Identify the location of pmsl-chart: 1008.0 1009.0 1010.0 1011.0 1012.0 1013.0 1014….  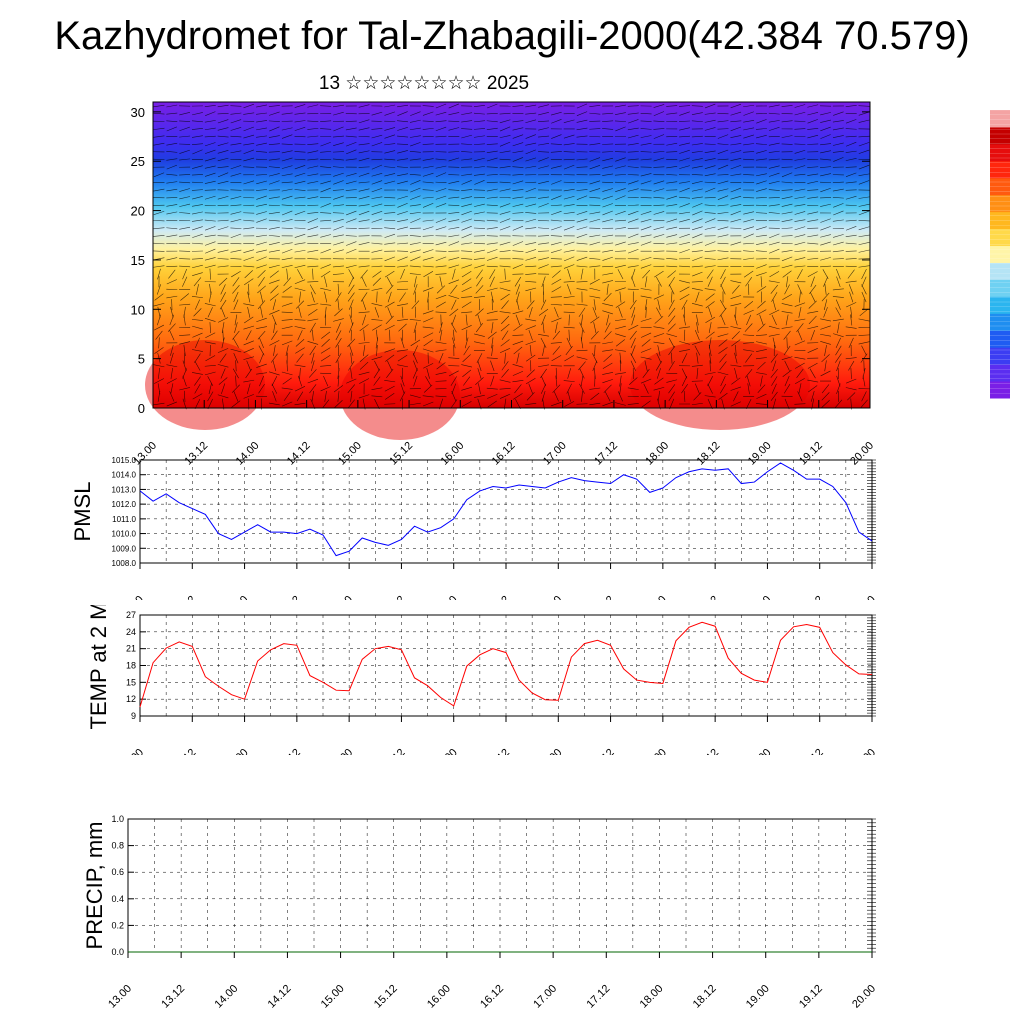
(474, 528).